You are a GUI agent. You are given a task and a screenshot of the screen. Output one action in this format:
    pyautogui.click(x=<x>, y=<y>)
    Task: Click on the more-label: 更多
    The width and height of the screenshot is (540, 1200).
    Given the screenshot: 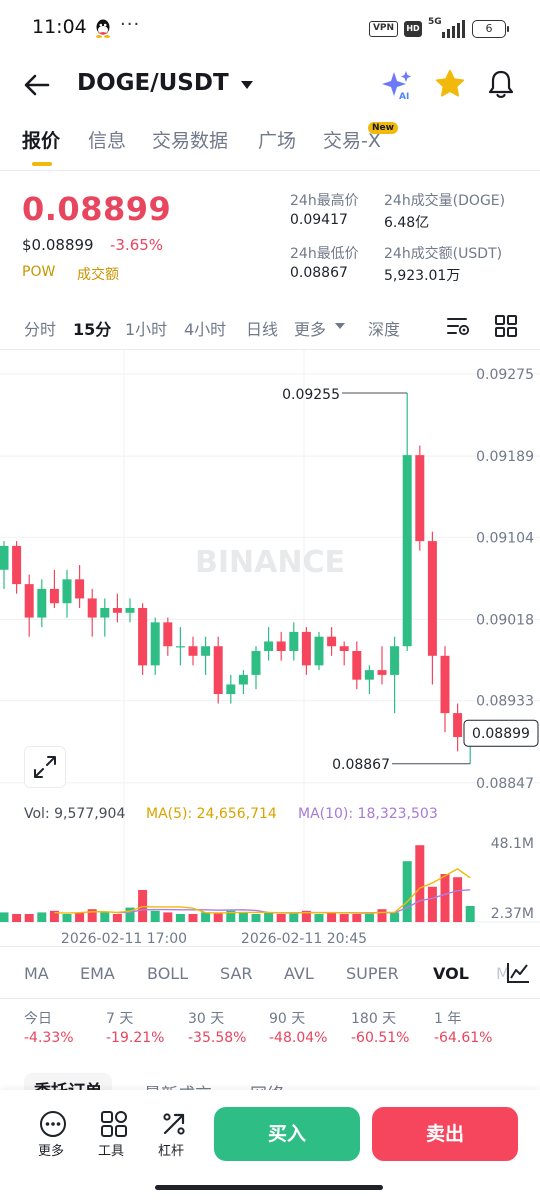 What is the action you would take?
    pyautogui.click(x=51, y=1151)
    